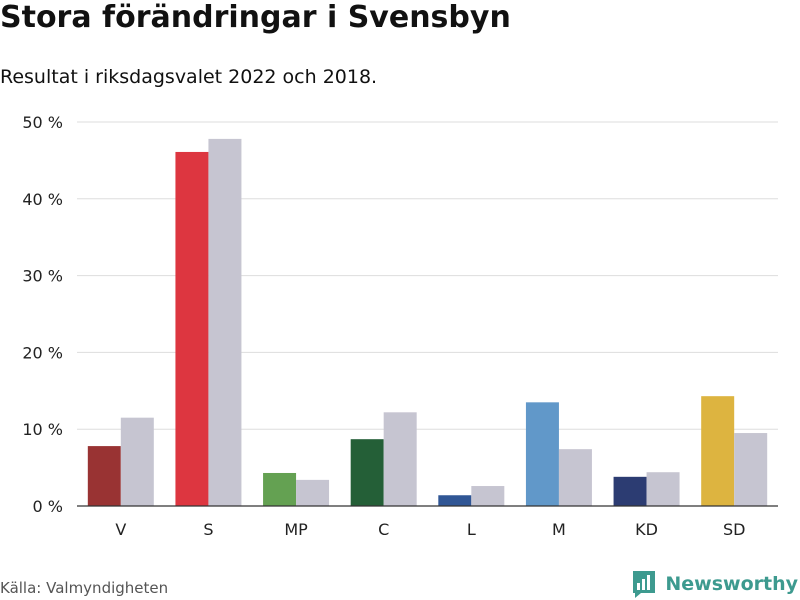 The image size is (800, 600). I want to click on brand-name: Newsworthy, so click(731, 584).